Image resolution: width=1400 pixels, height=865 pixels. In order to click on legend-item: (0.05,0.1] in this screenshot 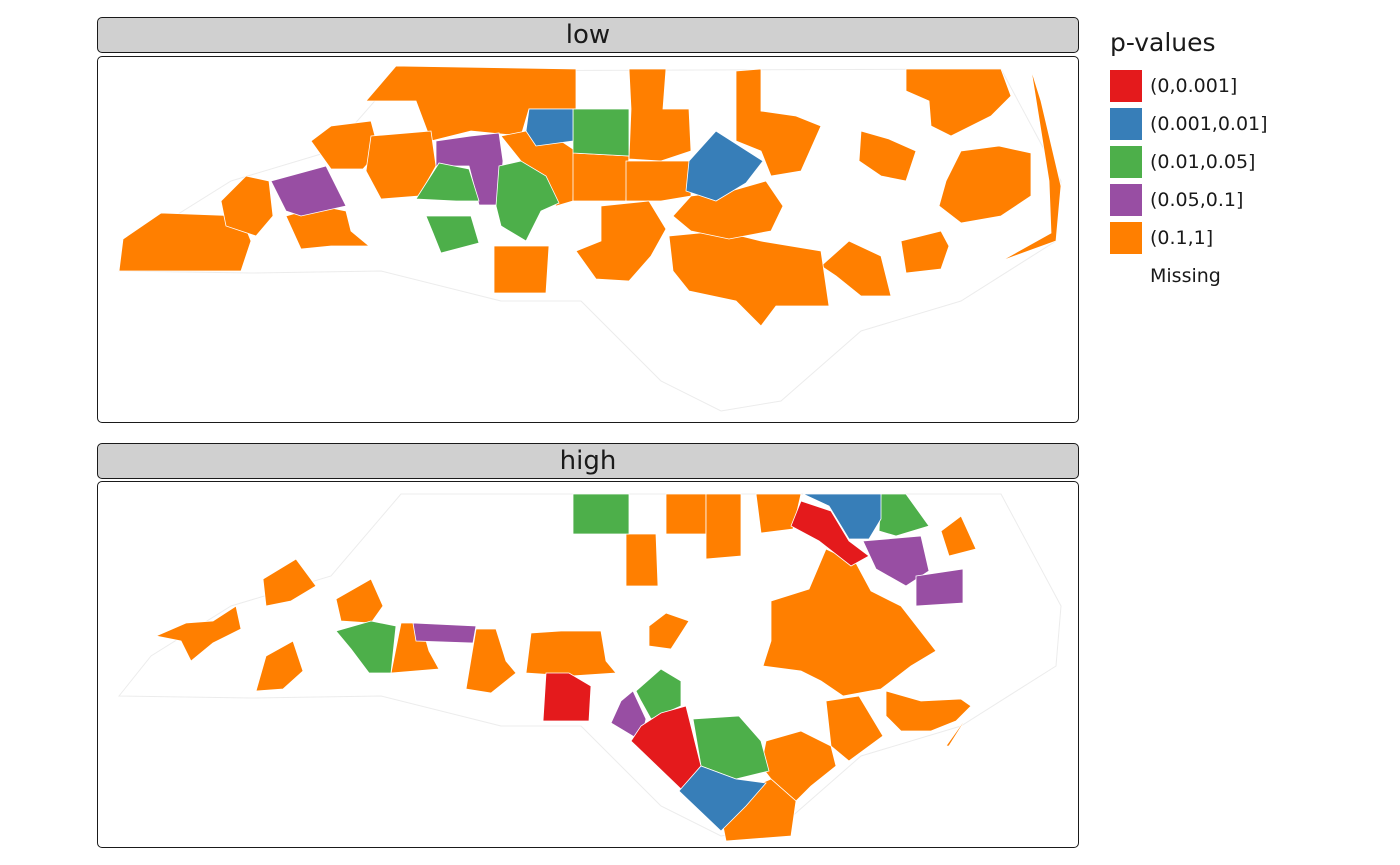, I will do `click(1189, 200)`.